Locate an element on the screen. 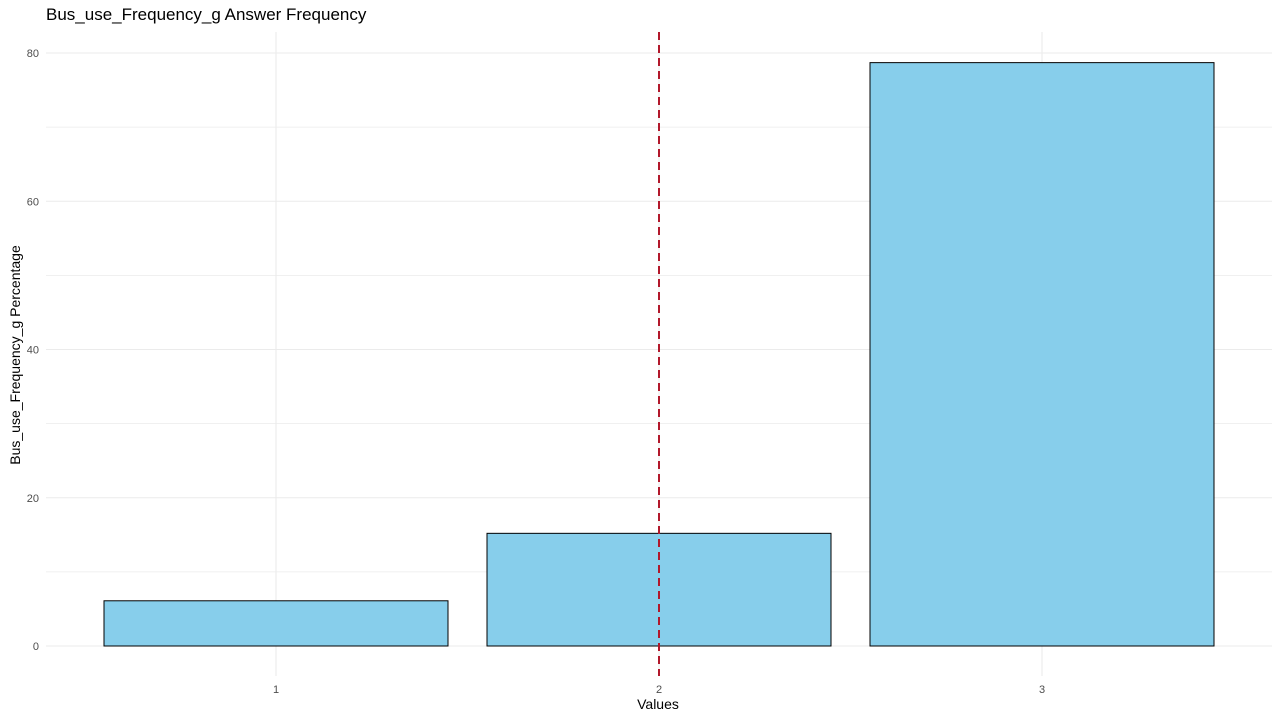  x-tick-label: 2 is located at coordinates (659, 690).